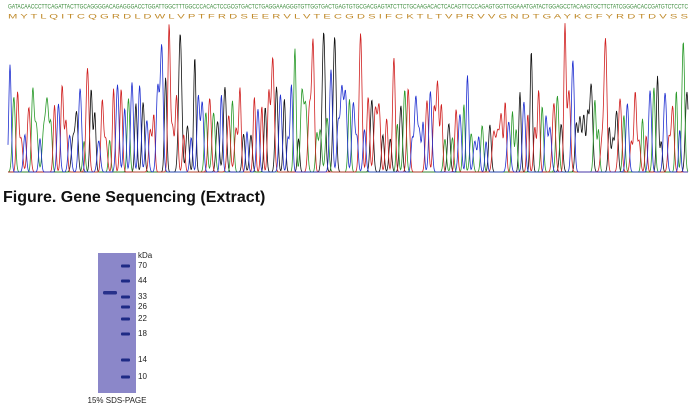 The image size is (691, 412). I want to click on marker-label: 14, so click(142, 359).